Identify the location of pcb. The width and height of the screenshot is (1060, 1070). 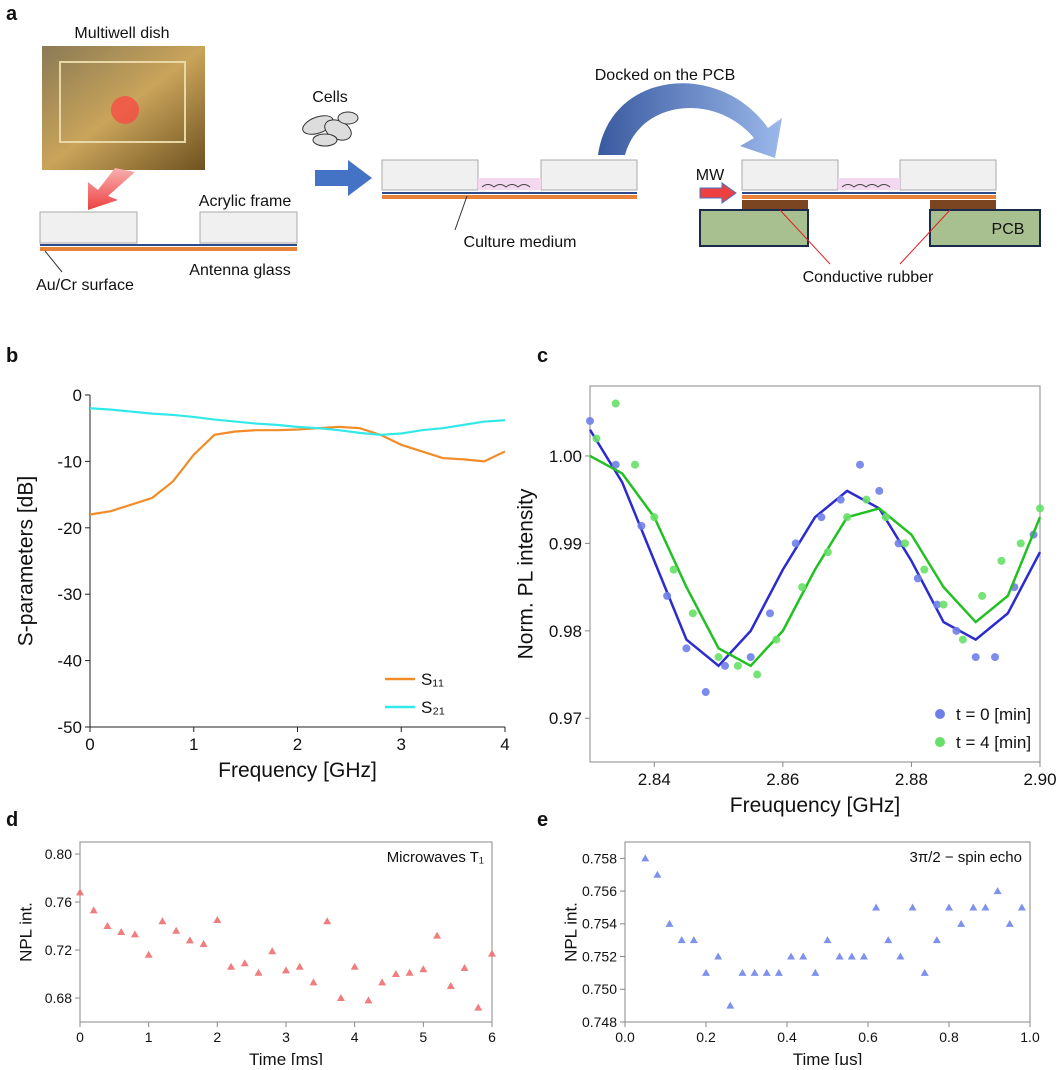
(985, 228).